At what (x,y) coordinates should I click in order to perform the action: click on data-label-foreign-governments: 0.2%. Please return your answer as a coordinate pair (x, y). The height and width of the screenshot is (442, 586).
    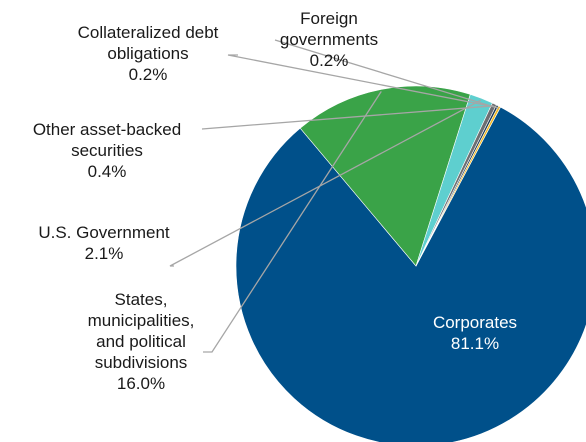
    Looking at the image, I should click on (329, 60).